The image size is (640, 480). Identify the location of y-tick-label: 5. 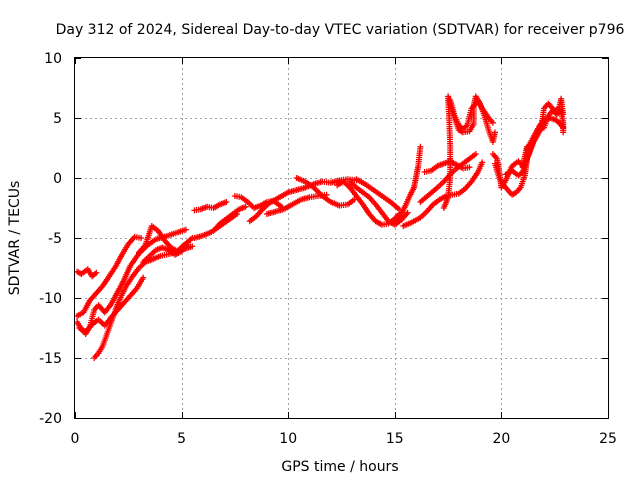
(57, 119).